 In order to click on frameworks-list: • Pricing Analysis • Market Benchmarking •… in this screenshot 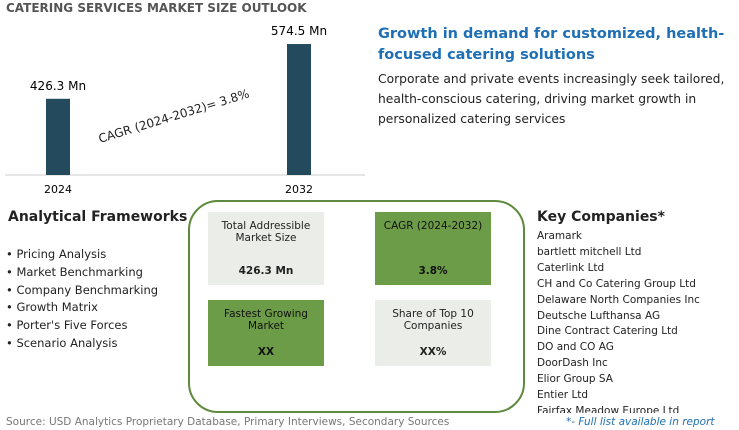, I will do `click(82, 299)`.